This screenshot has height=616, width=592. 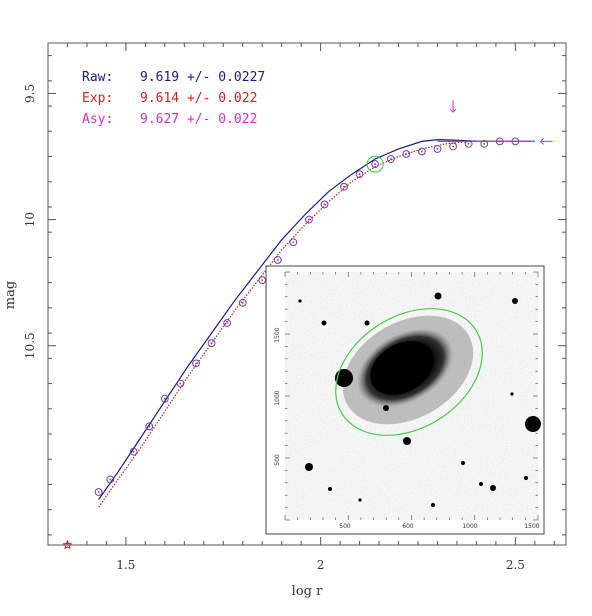 I want to click on legend-exp-value: 9.614 +/- 0.022, so click(x=198, y=98).